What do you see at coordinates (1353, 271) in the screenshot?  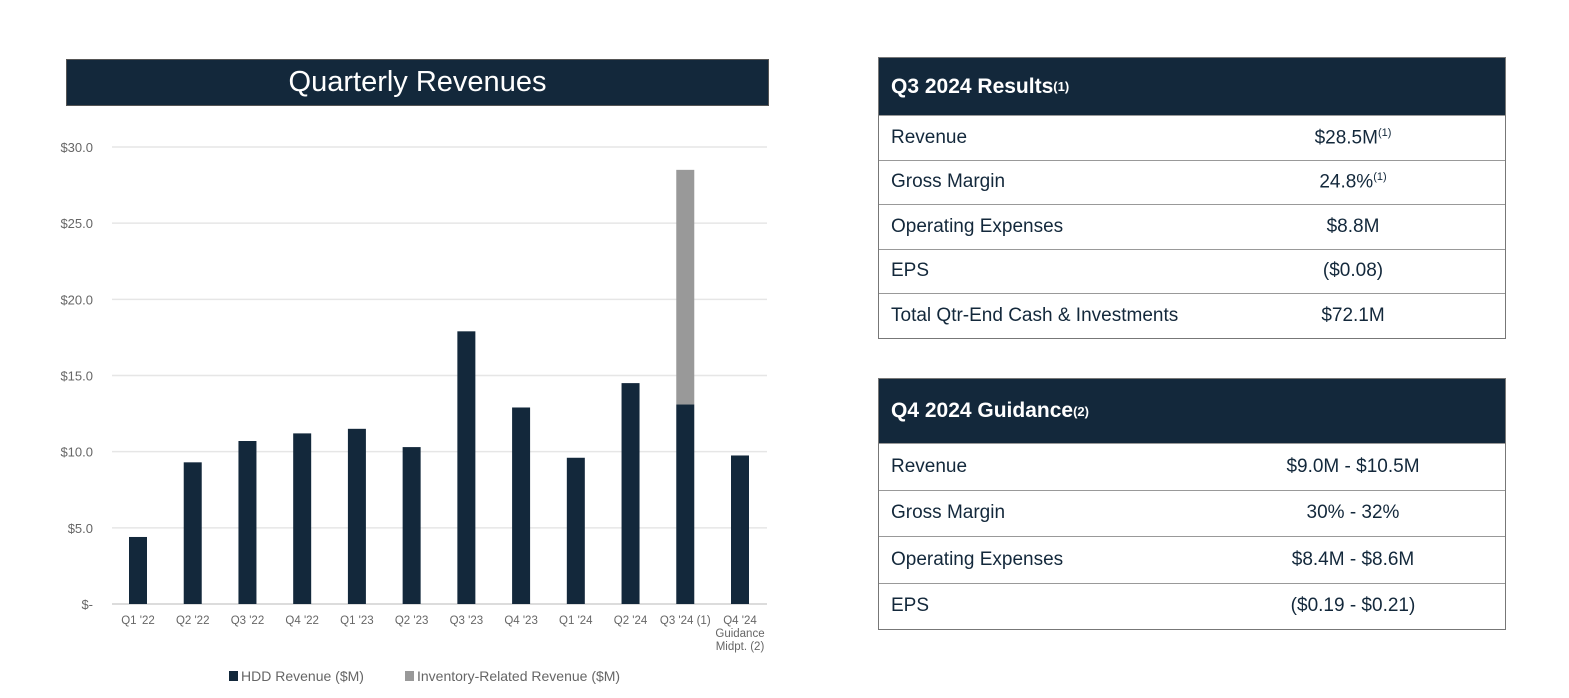 I see `row-value: ($0.08)` at bounding box center [1353, 271].